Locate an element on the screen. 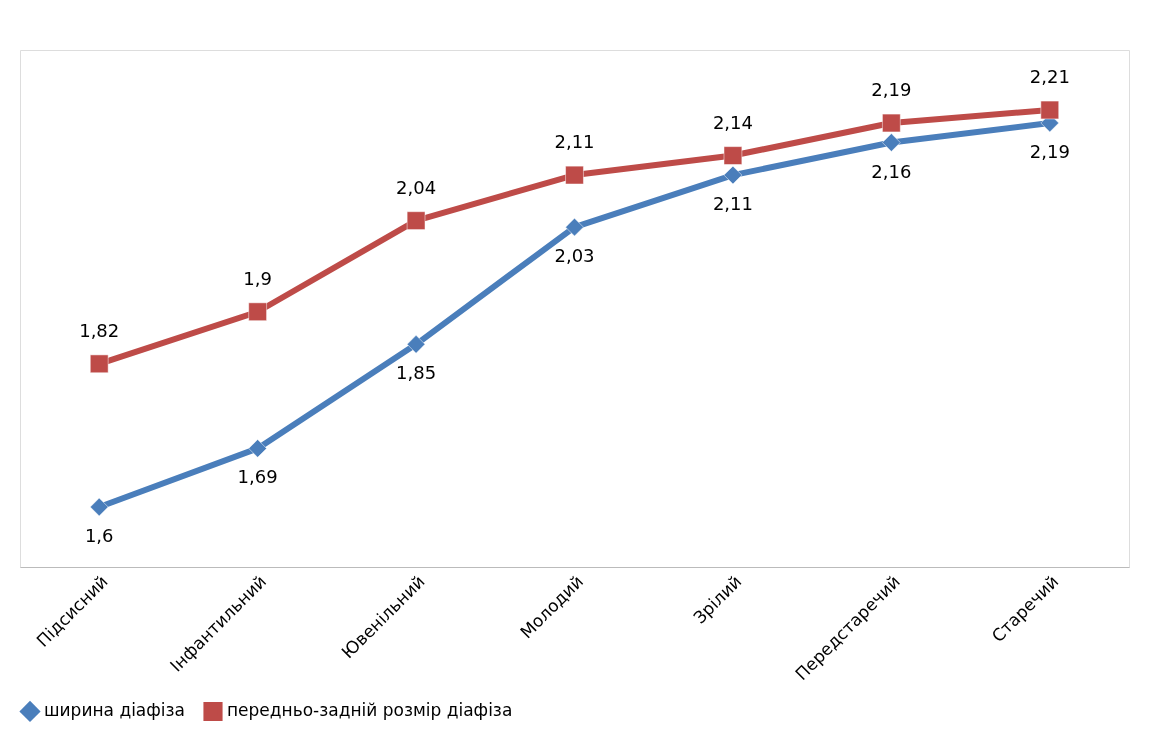 This screenshot has width=1149, height=744. legend-label: ширина діафіза is located at coordinates (114, 710).